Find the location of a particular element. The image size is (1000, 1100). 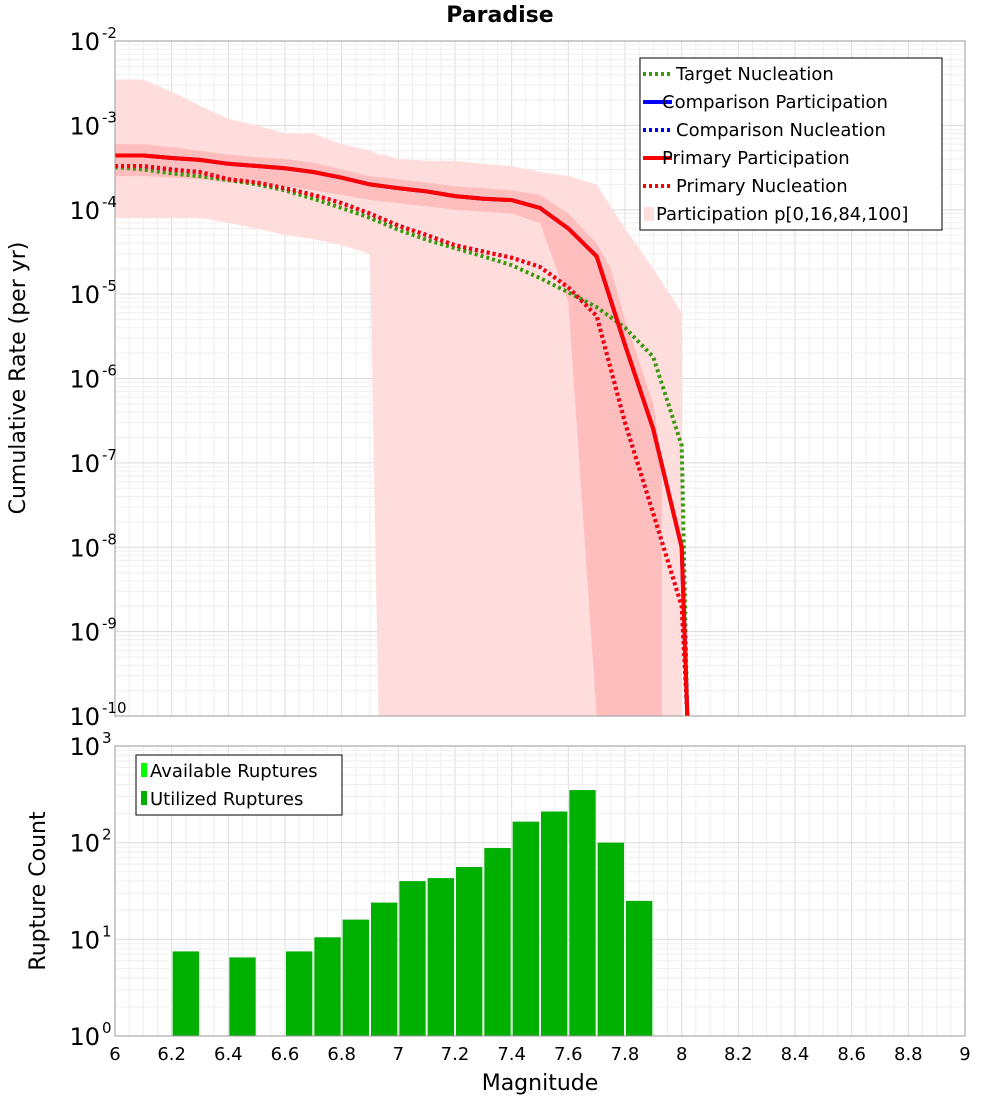

y-tick-exponent: 0 is located at coordinates (107, 1028).